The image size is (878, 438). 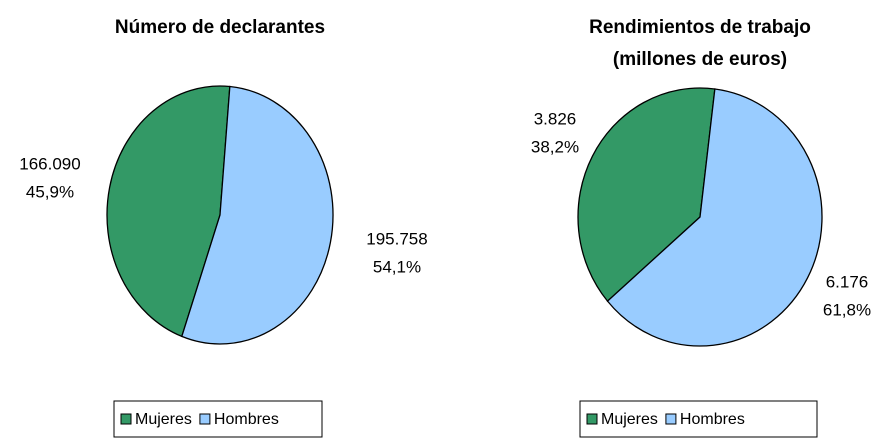 What do you see at coordinates (50, 191) in the screenshot?
I see `percent-label: 45,9%` at bounding box center [50, 191].